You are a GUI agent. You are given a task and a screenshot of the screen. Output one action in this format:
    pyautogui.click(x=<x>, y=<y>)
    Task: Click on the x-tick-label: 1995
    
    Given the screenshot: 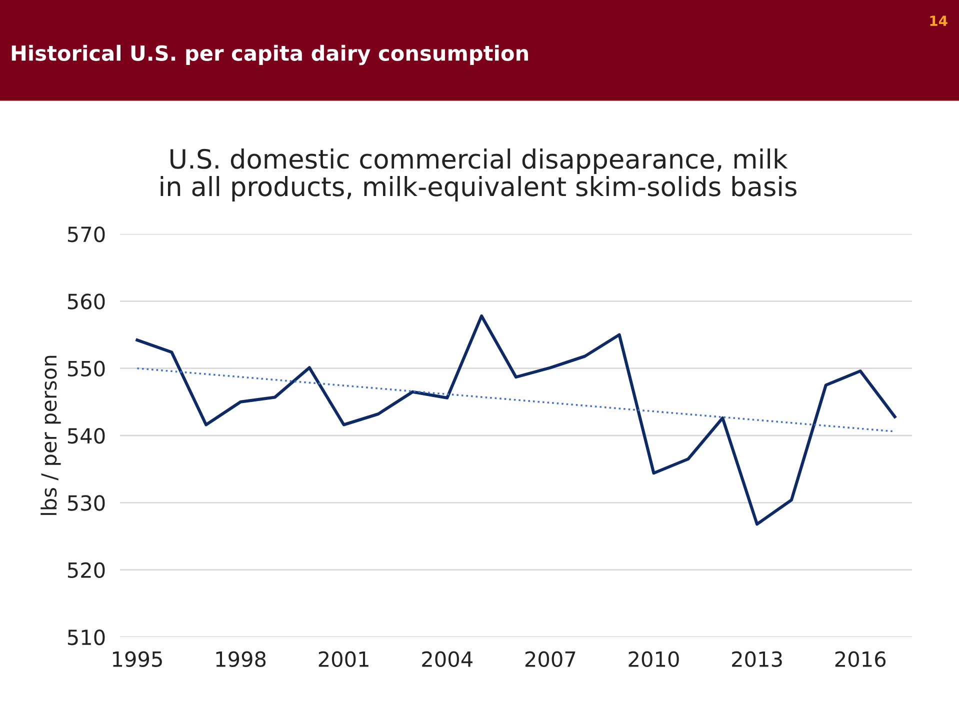 What is the action you would take?
    pyautogui.click(x=137, y=659)
    